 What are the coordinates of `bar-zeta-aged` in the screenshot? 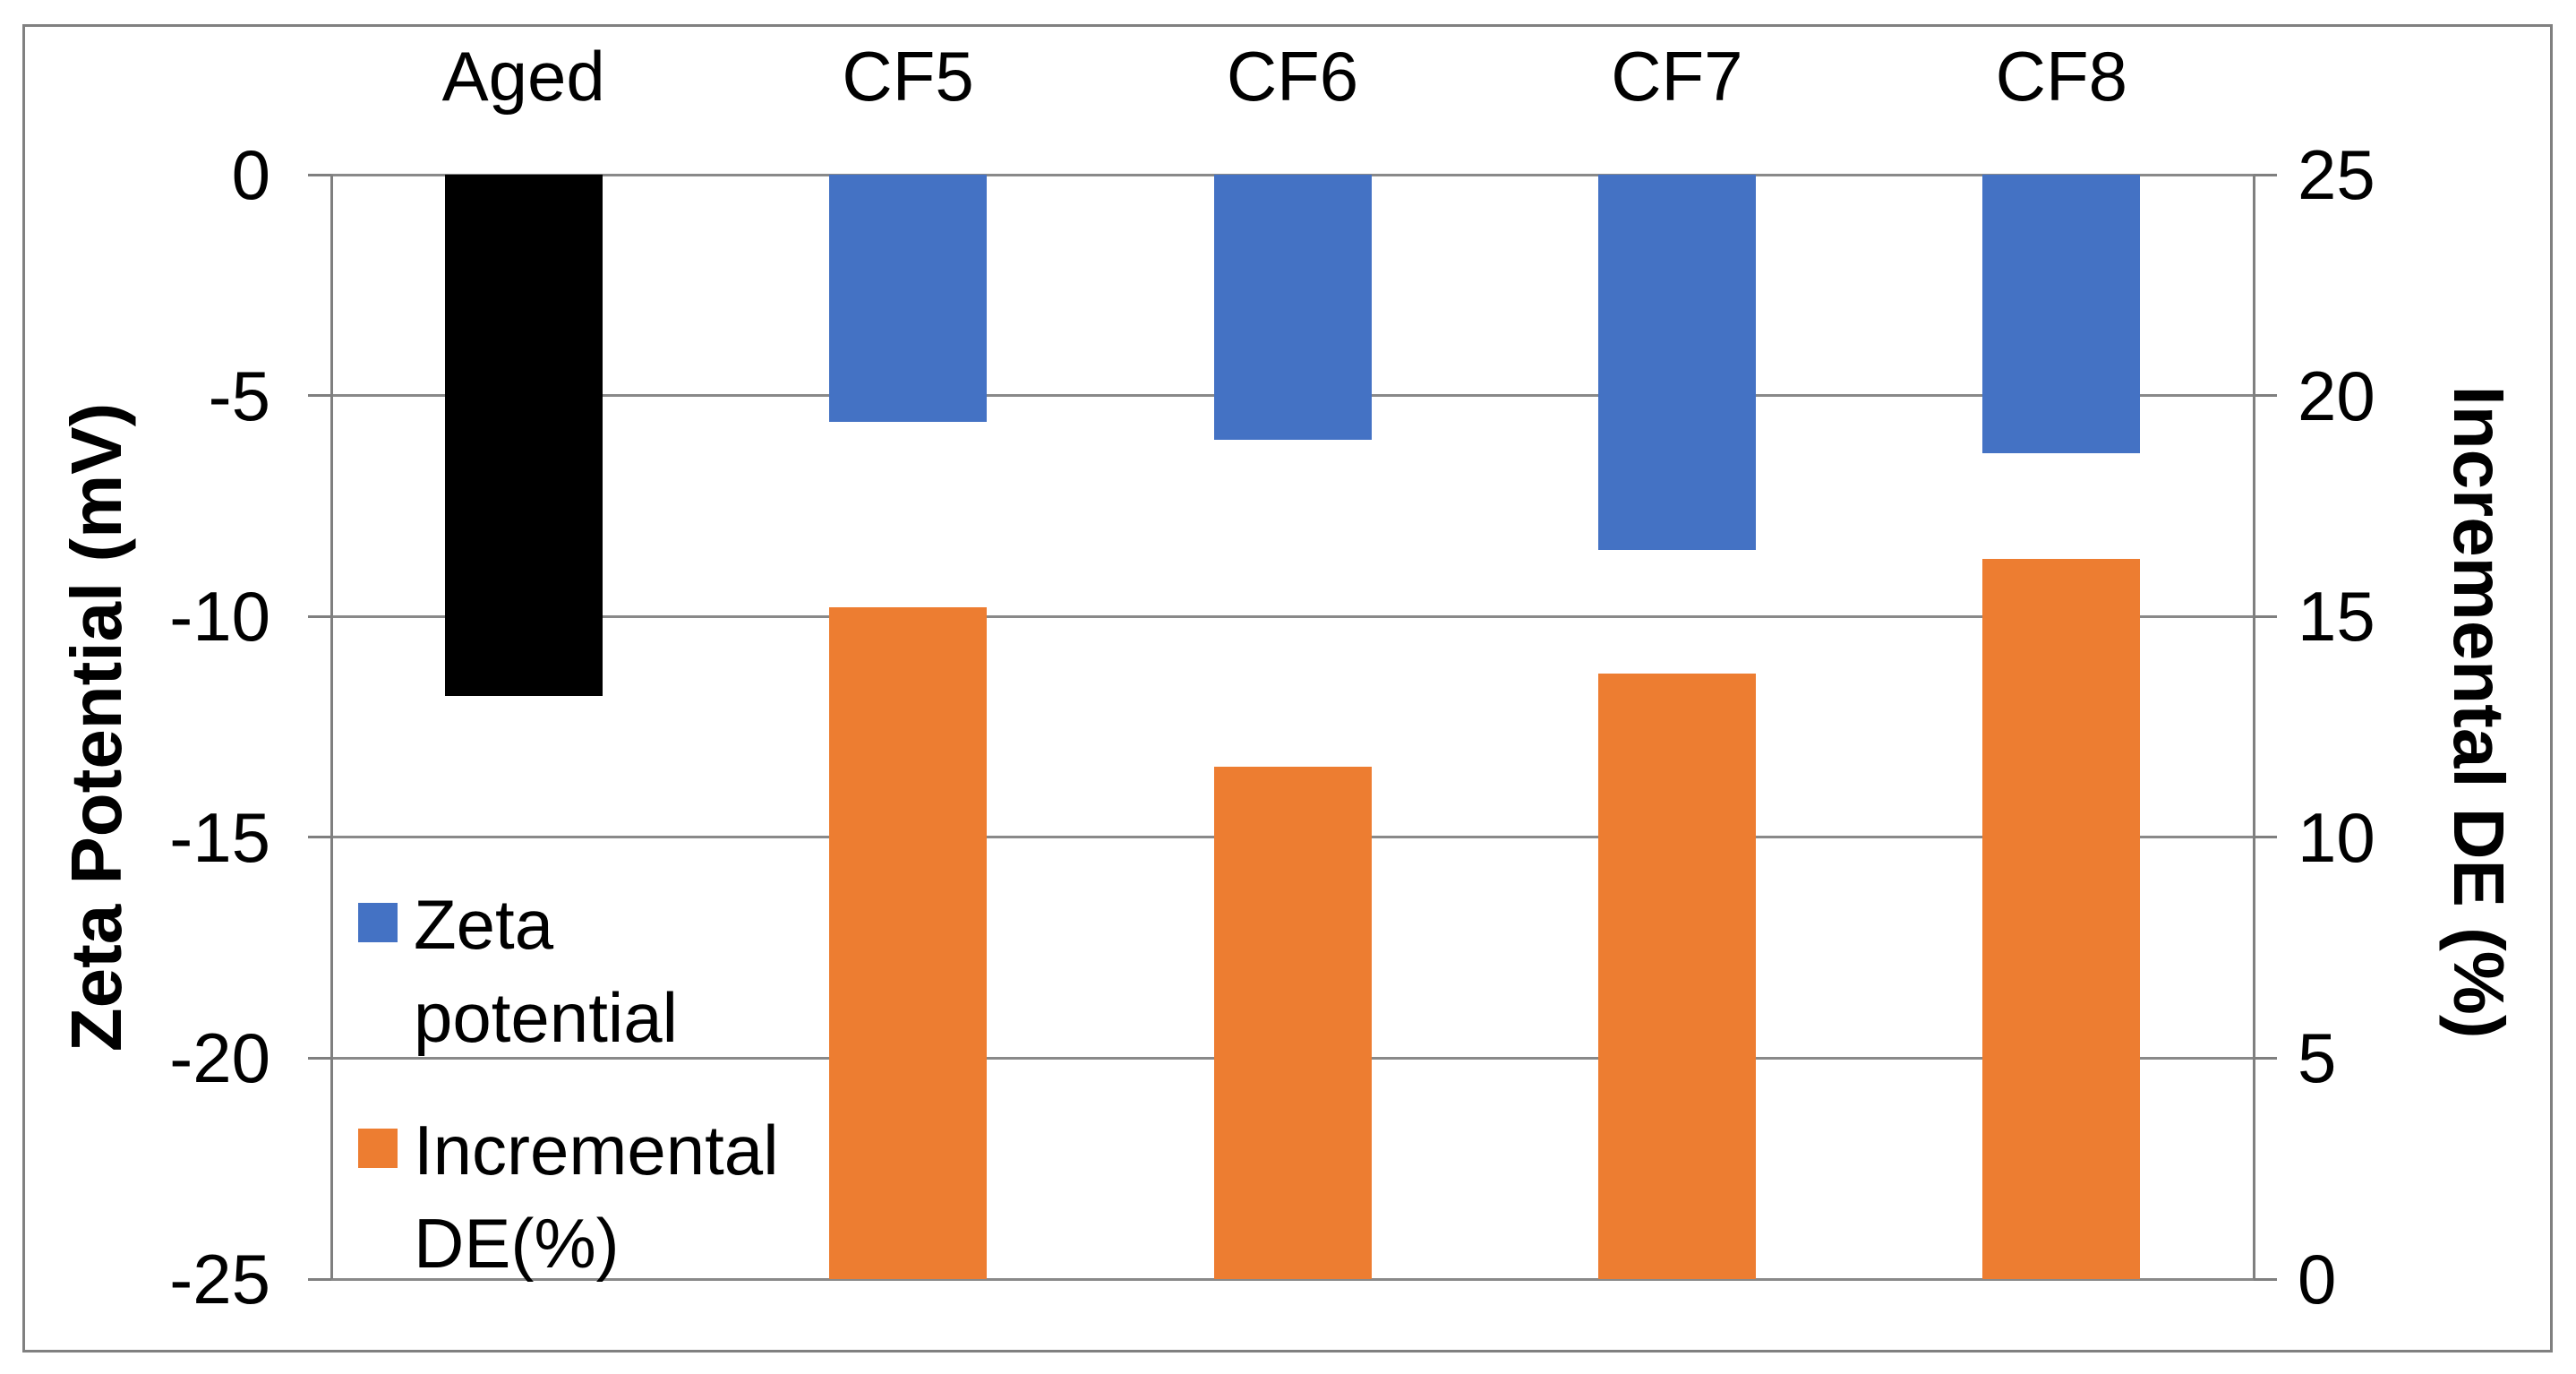 It's located at (523, 435).